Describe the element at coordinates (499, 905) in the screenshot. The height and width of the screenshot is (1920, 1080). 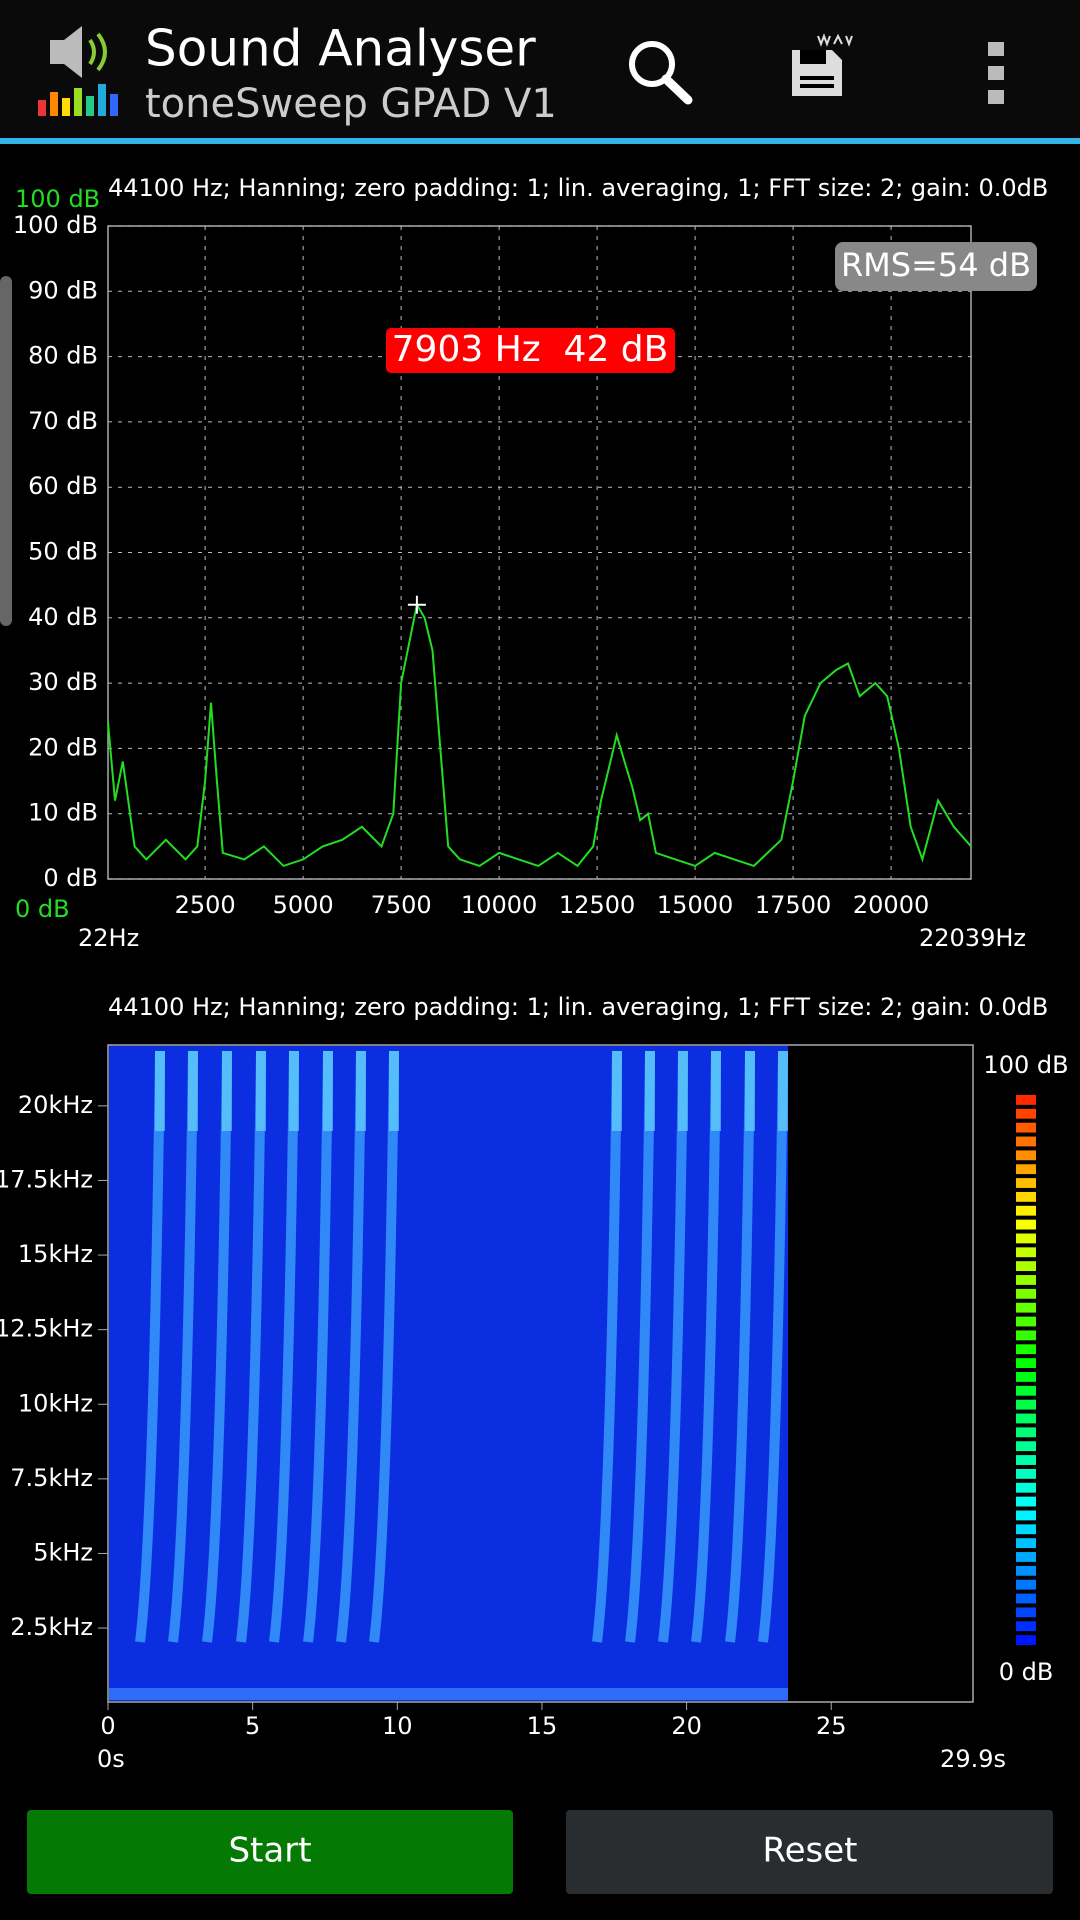
I see `x-tick-label: 10000` at that location.